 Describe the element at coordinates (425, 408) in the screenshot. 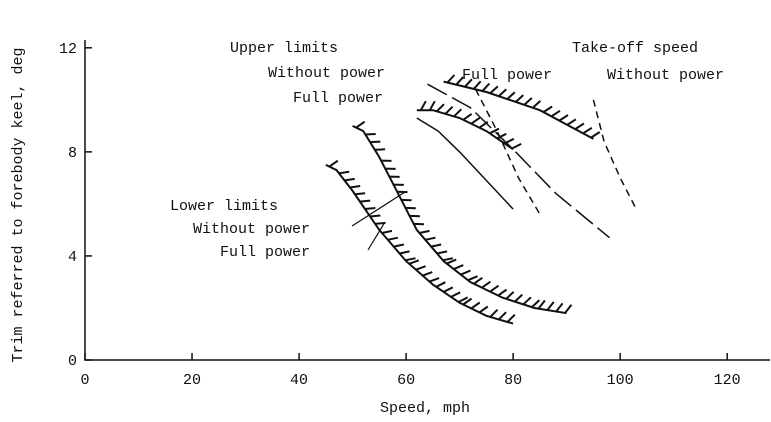

I see `x-axis-label: Speed, mph` at that location.